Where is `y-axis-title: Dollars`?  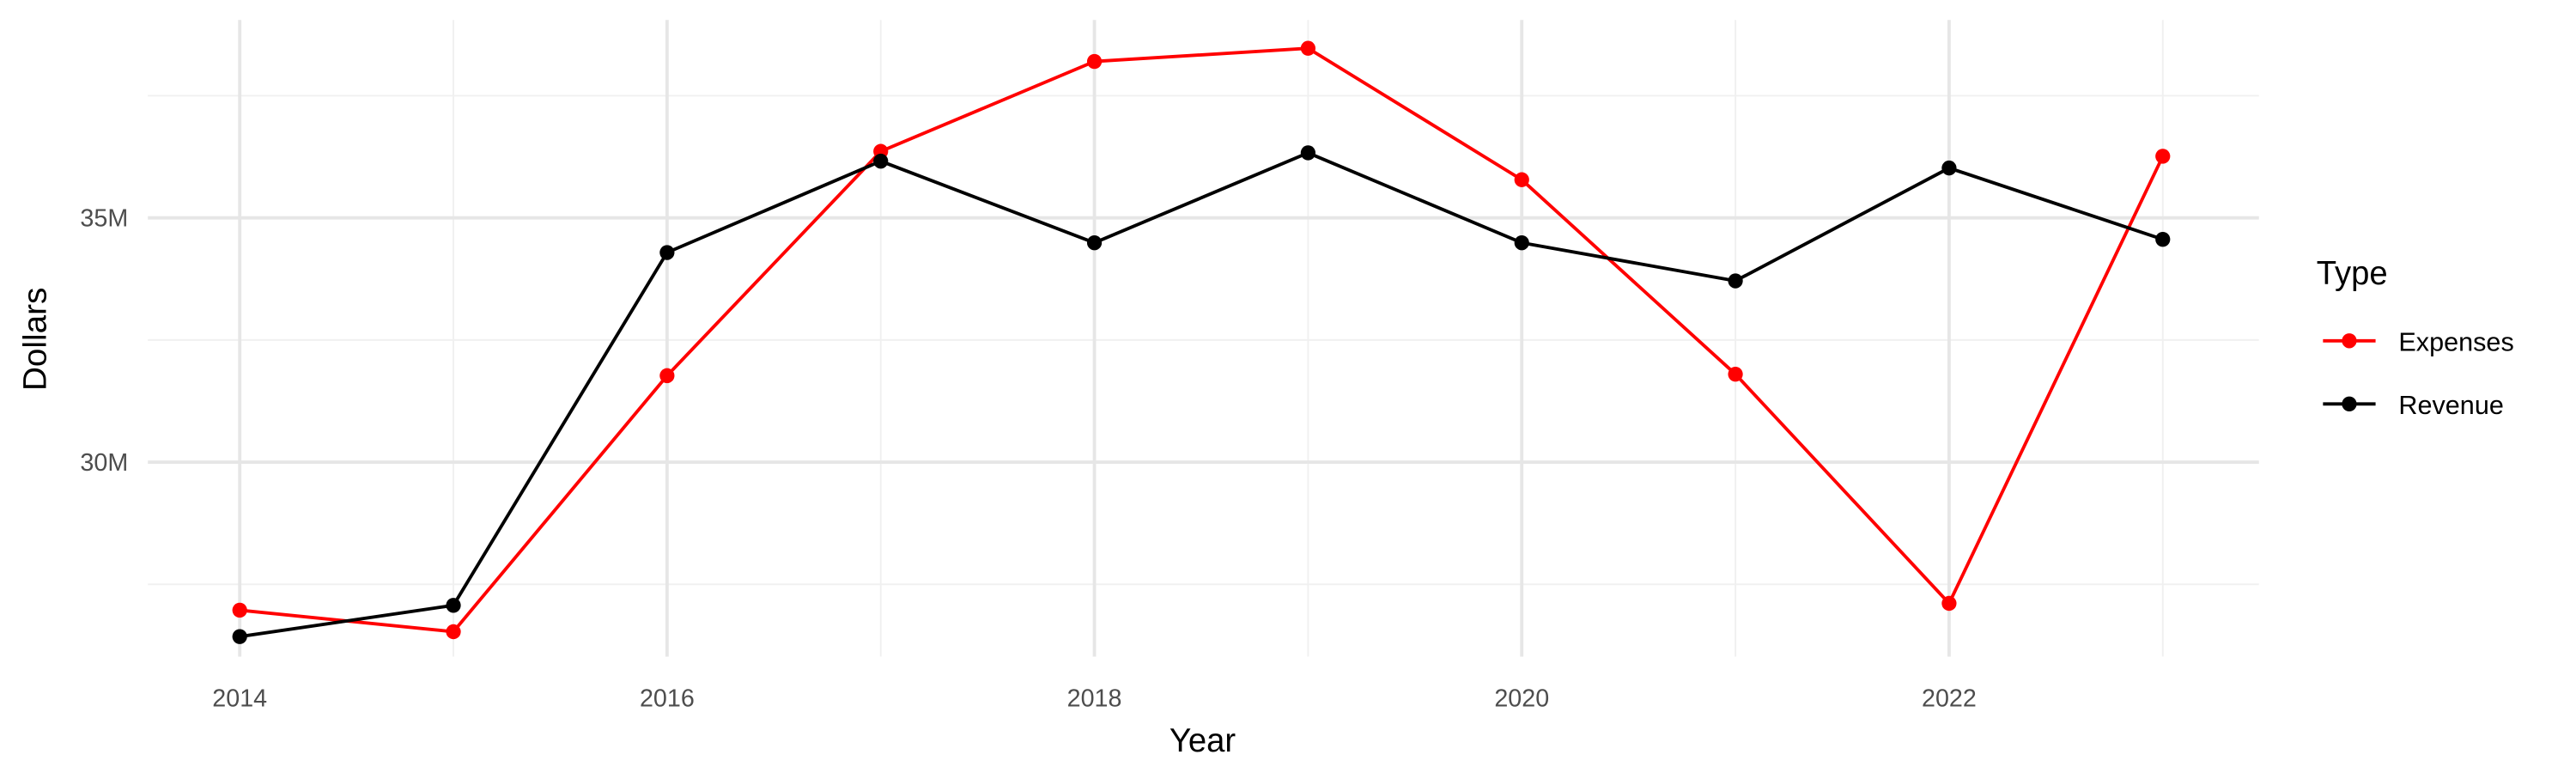 y-axis-title: Dollars is located at coordinates (36, 339).